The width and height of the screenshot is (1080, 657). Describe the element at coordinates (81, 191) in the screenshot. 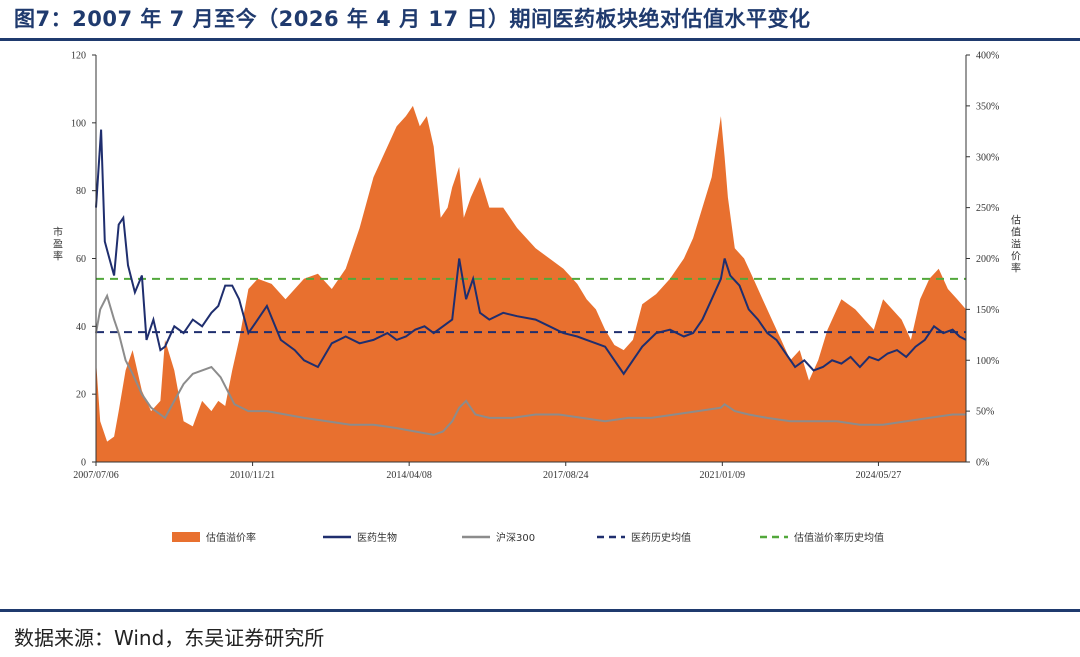

I see `left-tick-label: 80` at that location.